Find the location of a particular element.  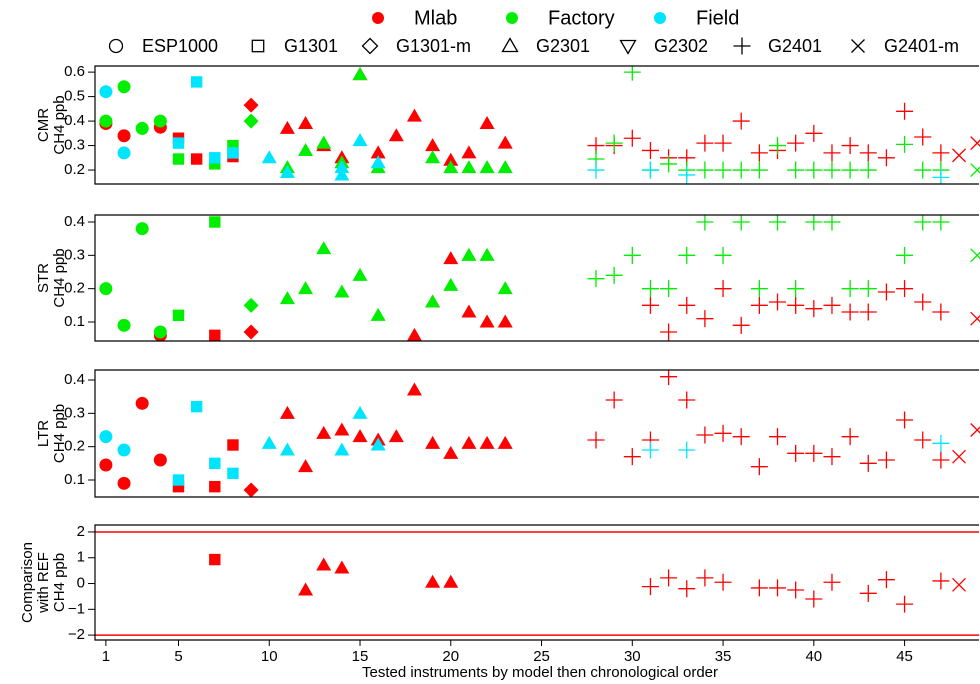

legend-label: G2302 is located at coordinates (681, 46).